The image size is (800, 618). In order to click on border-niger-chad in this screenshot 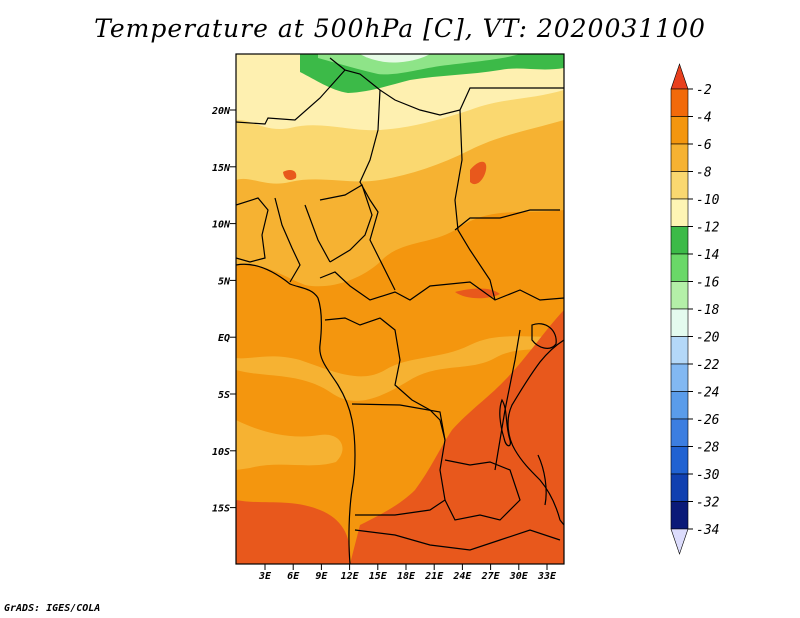, I will do `click(377, 190)`.